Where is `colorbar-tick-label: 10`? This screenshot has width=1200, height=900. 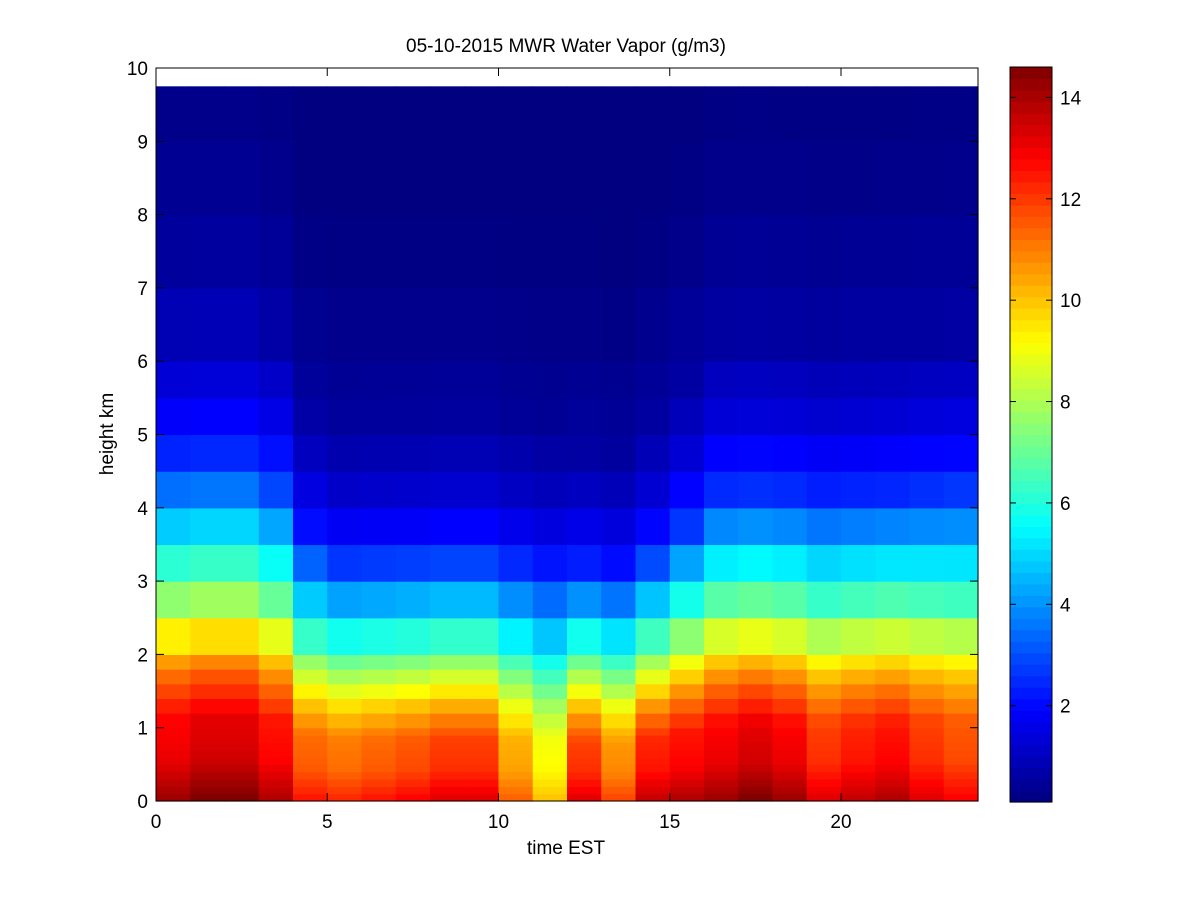 colorbar-tick-label: 10 is located at coordinates (1070, 301).